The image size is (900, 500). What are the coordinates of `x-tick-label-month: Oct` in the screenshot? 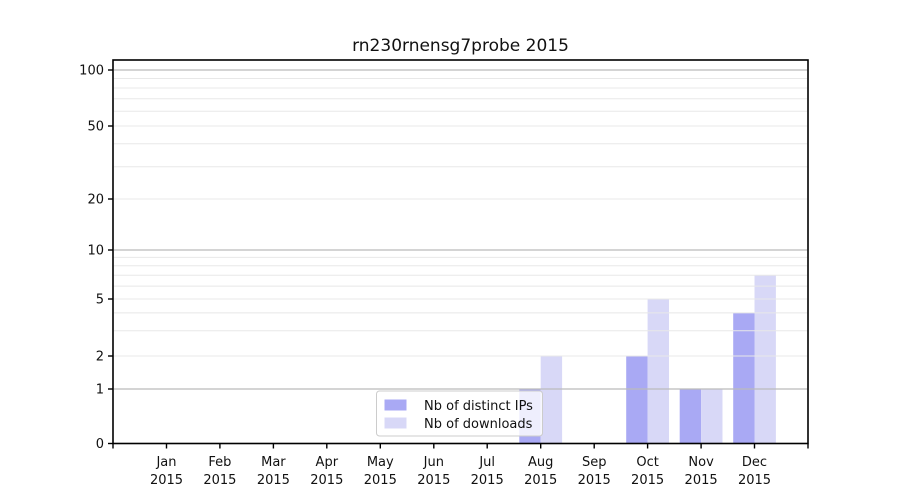 It's located at (647, 462).